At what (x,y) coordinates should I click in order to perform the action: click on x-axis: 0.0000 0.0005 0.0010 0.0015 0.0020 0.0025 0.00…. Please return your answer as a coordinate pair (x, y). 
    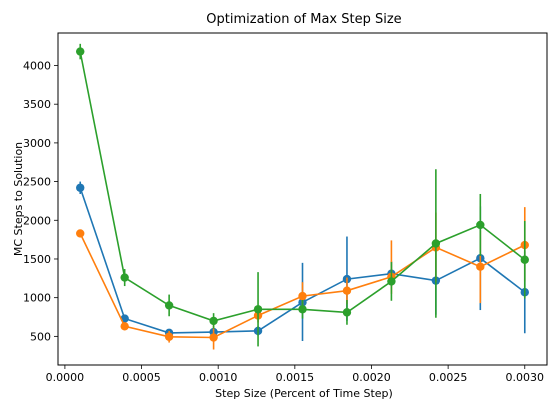
    Looking at the image, I should click on (295, 374).